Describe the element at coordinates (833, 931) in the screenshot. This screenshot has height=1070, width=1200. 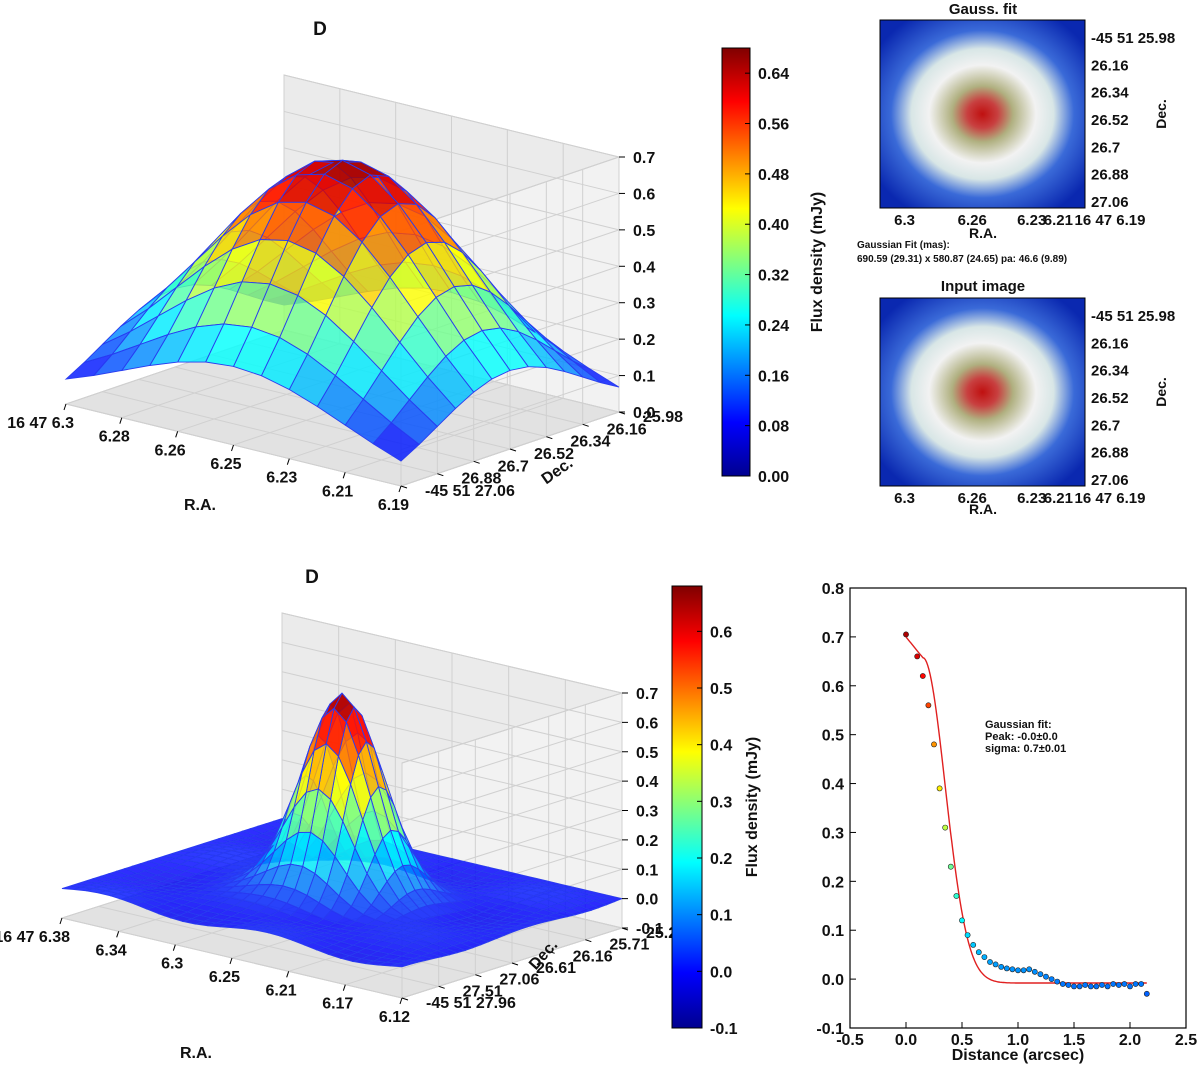
I see `y-tick-label: 0.1` at that location.